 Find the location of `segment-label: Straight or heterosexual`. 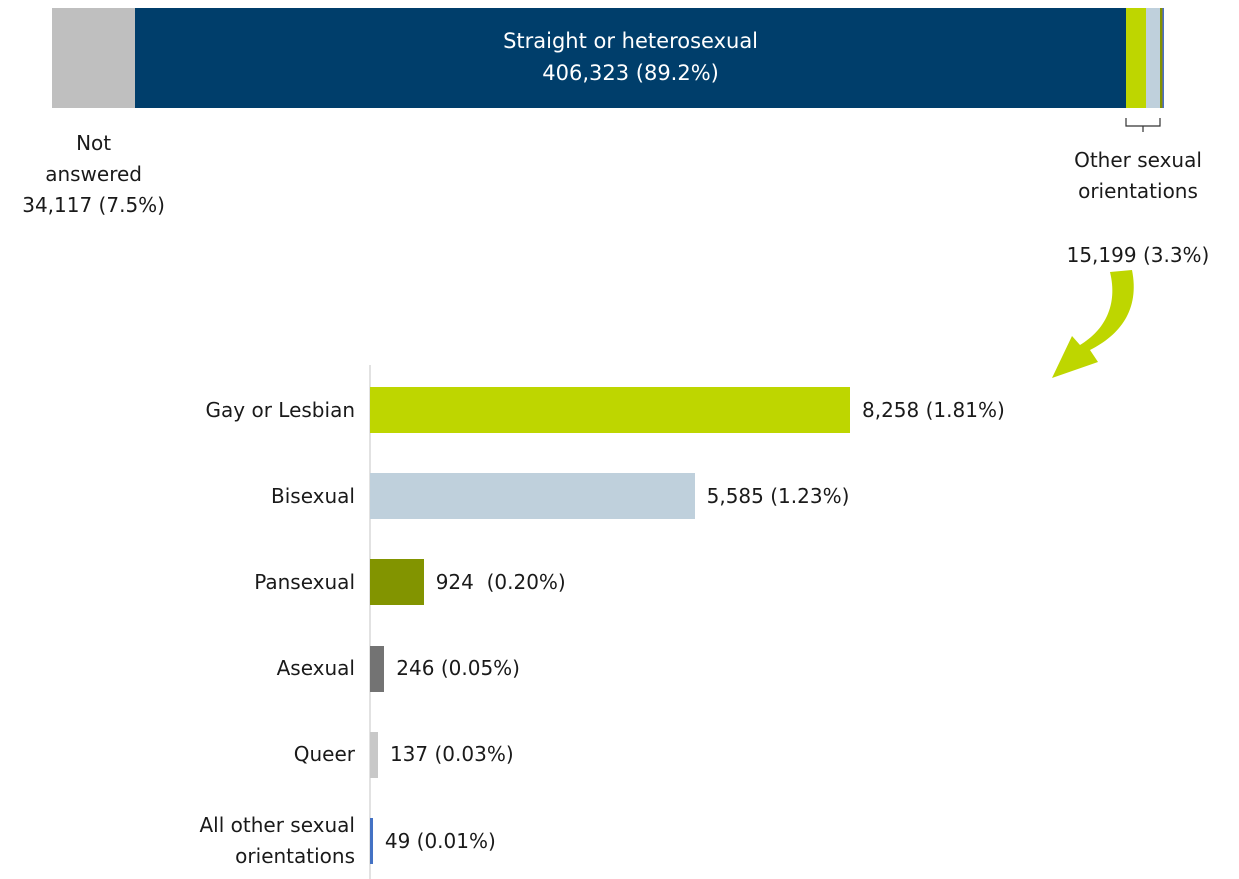

segment-label: Straight or heterosexual is located at coordinates (631, 41).